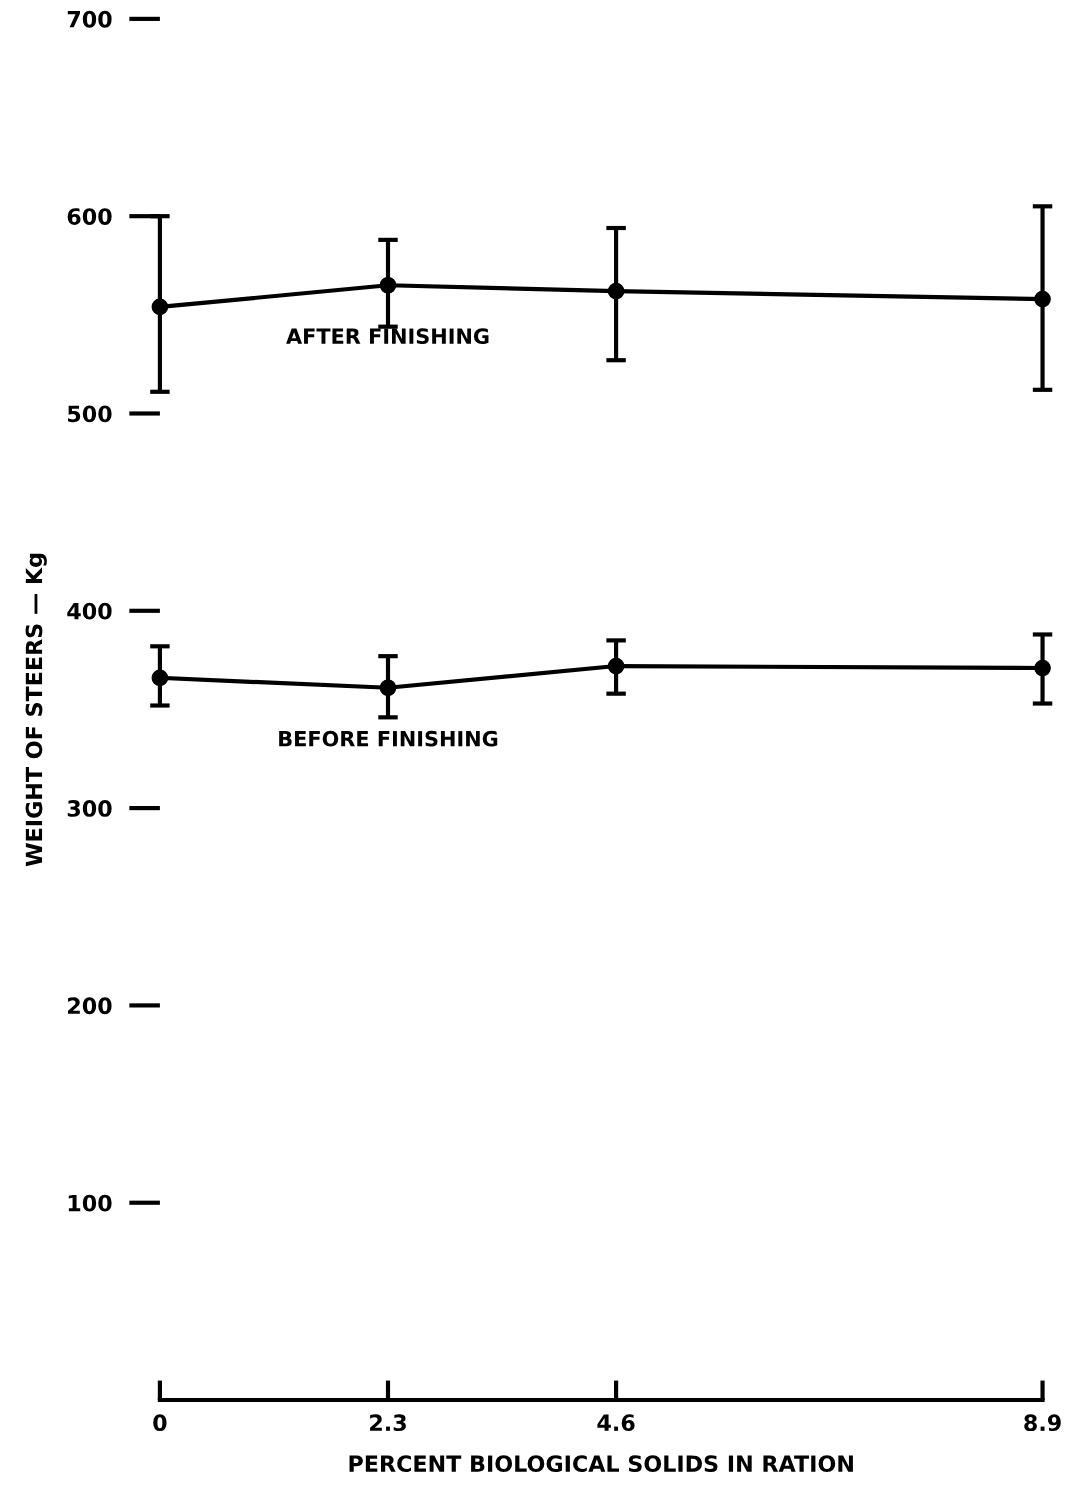 The width and height of the screenshot is (1066, 1498). I want to click on x-tick-label: 2.3, so click(388, 1423).